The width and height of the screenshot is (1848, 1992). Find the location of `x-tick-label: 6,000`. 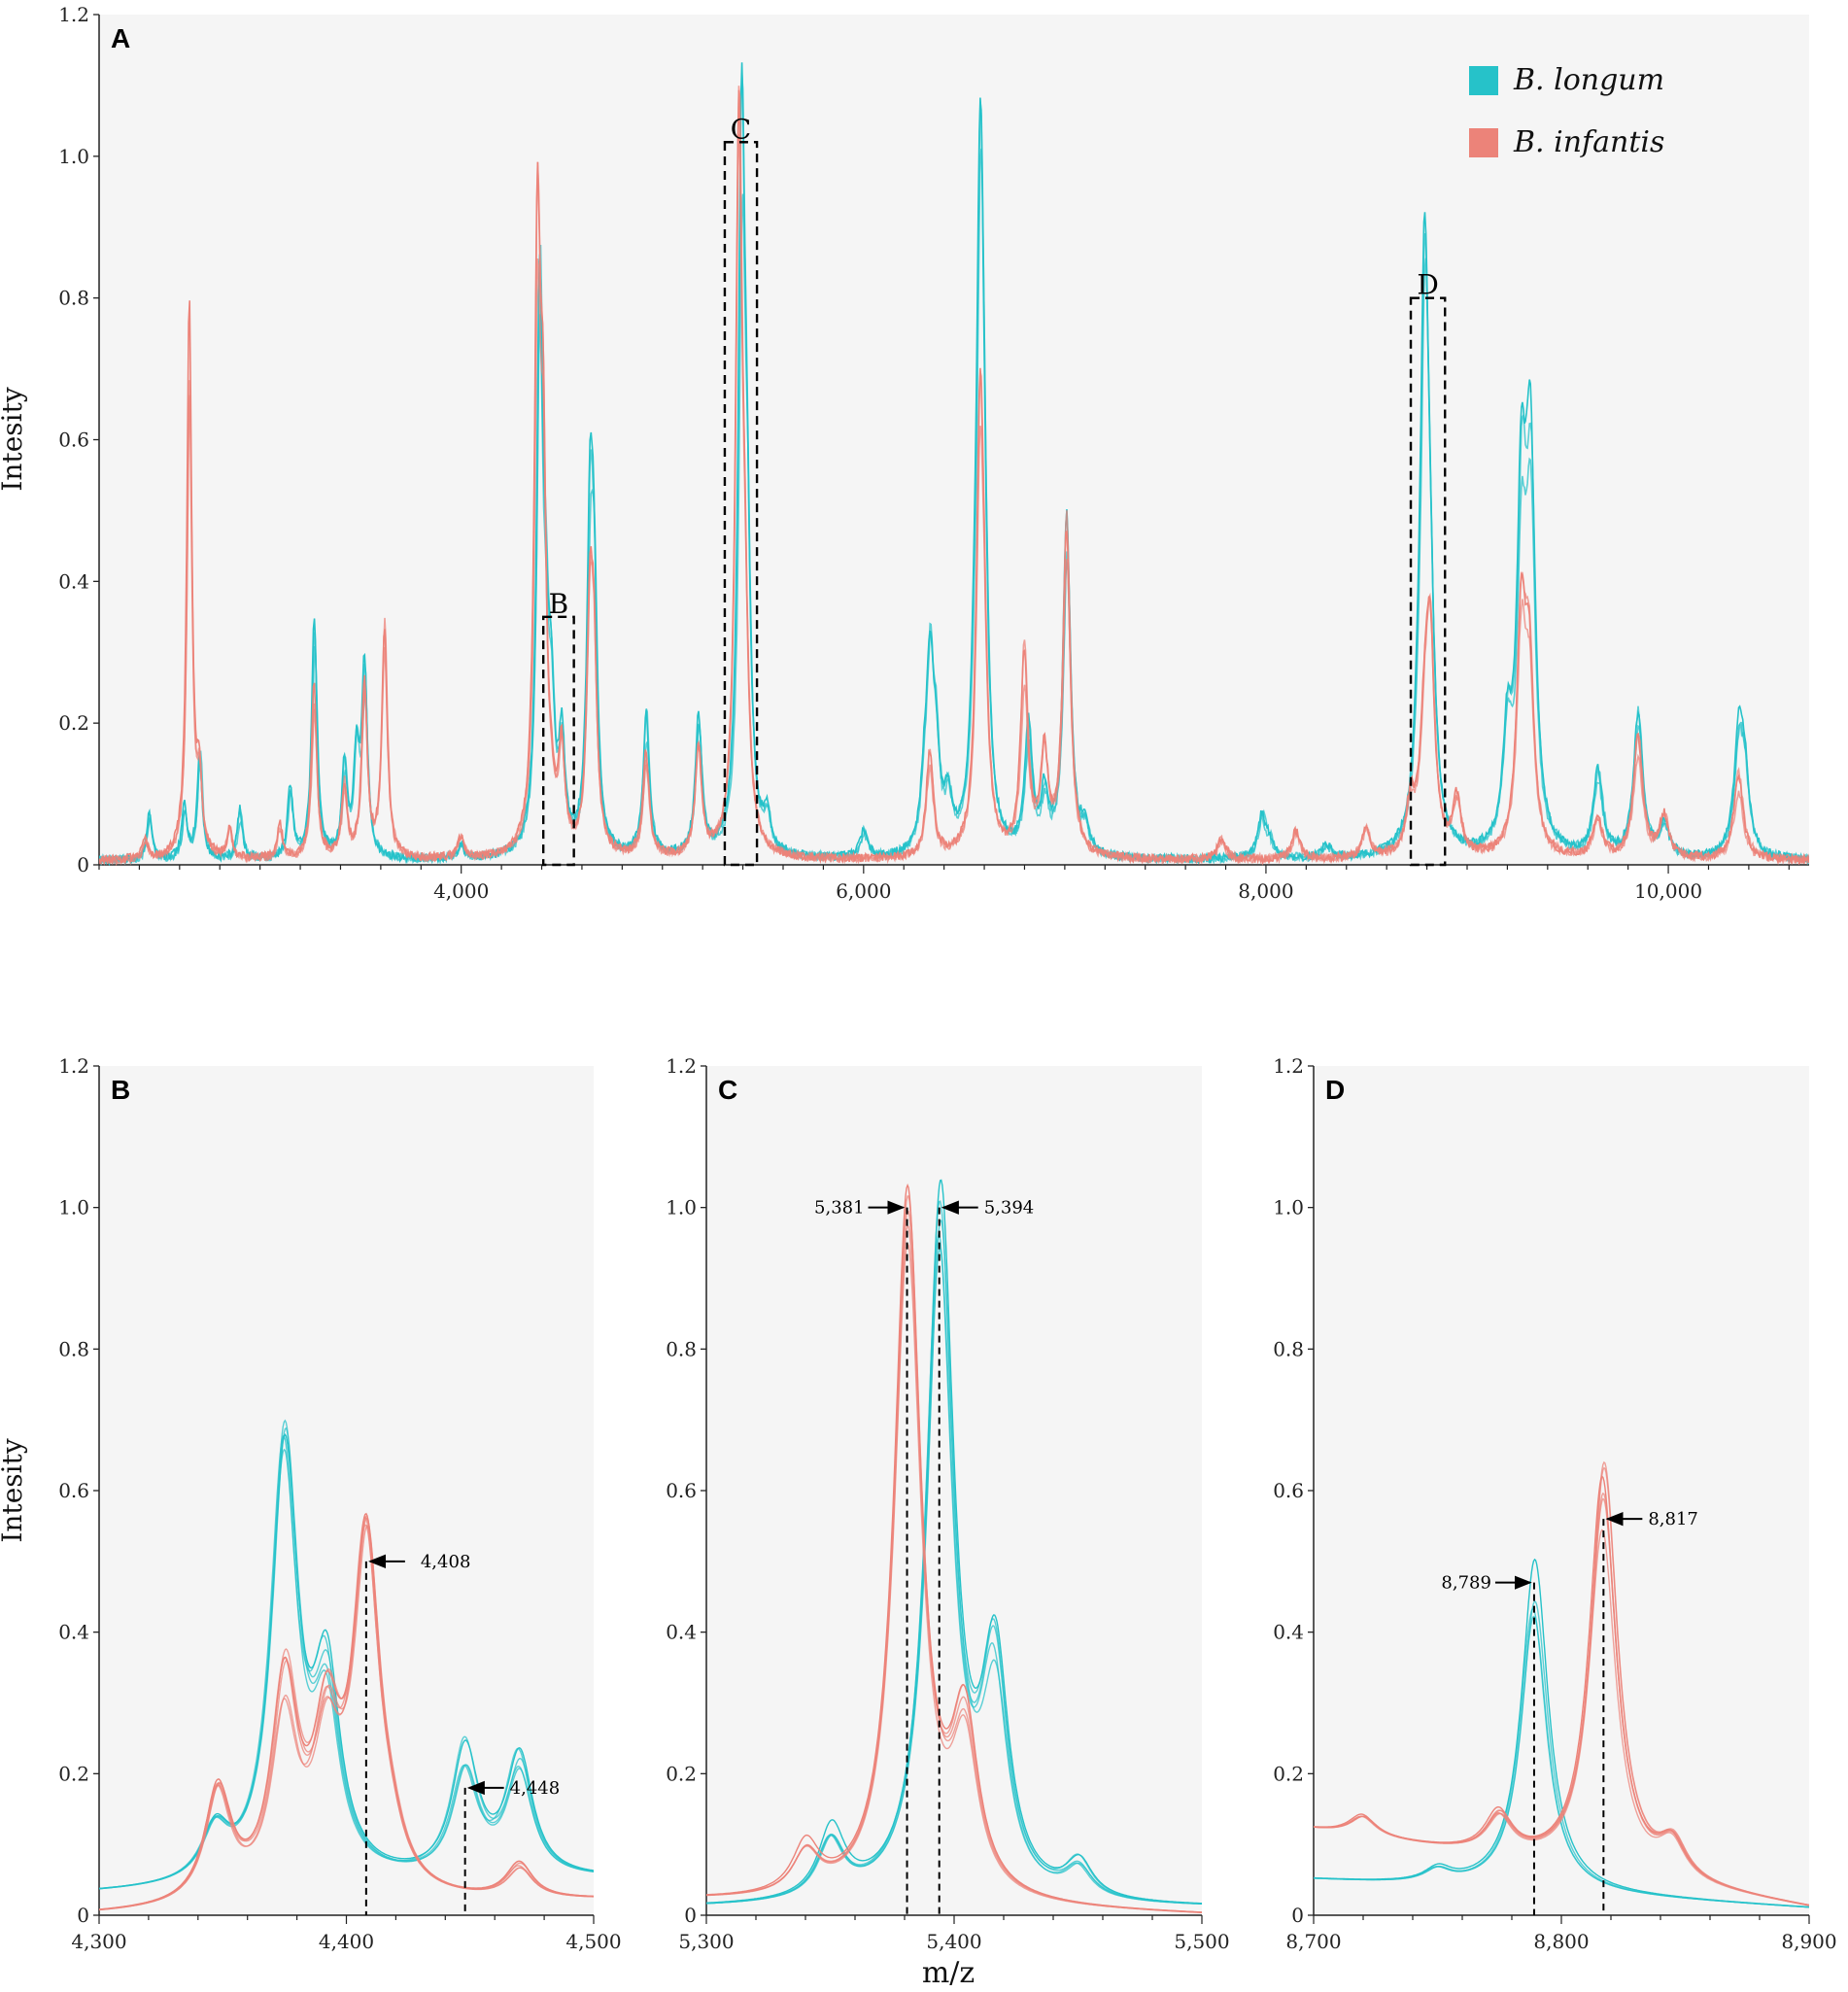

x-tick-label: 6,000 is located at coordinates (863, 891).